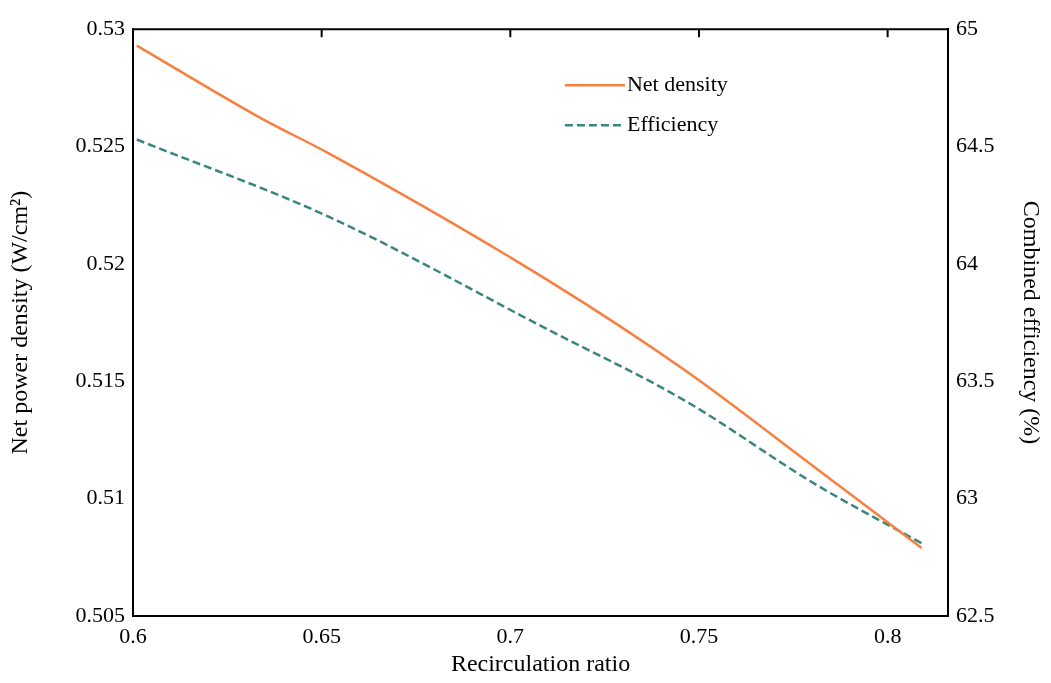  What do you see at coordinates (540, 662) in the screenshot?
I see `x-axis-title: Recirculation ratio` at bounding box center [540, 662].